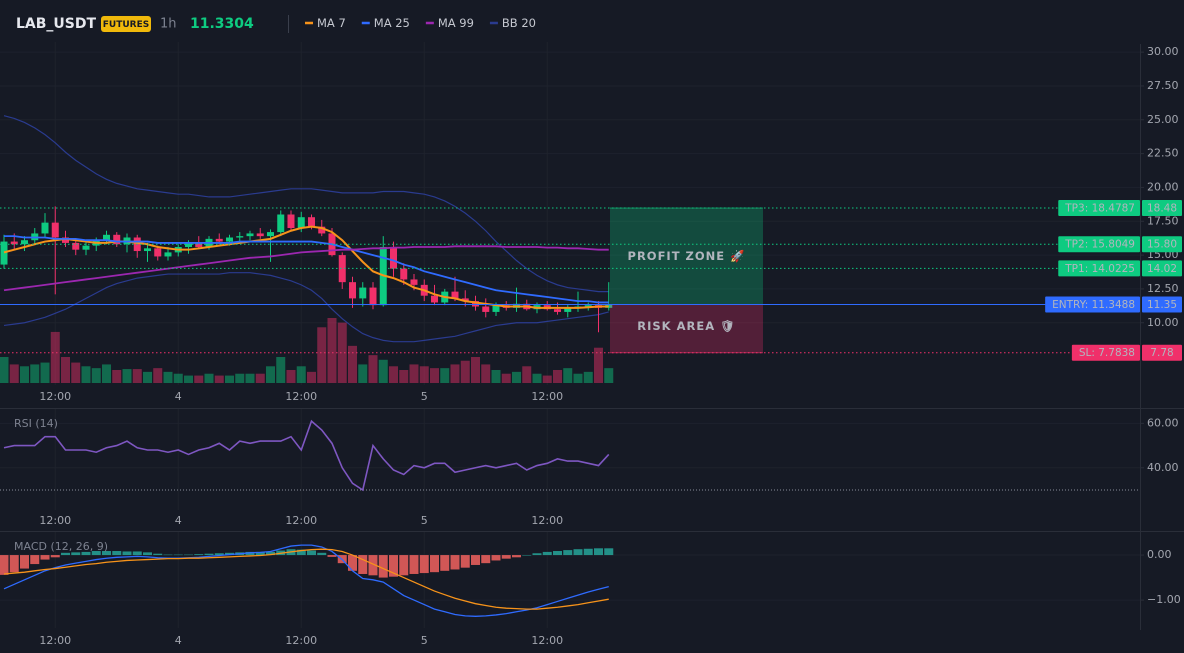 The image size is (1184, 653). I want to click on price-tag: 7.78, so click(1161, 353).